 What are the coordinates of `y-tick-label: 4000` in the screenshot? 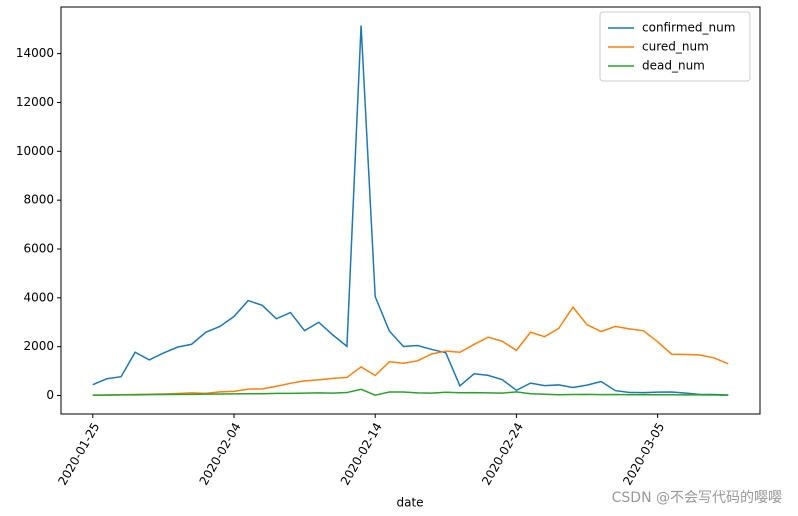 It's located at (38, 297).